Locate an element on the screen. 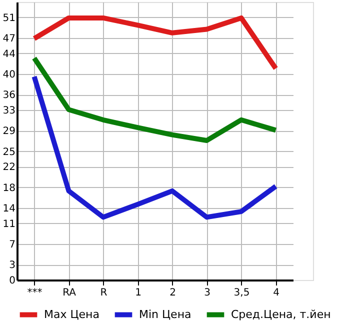  legend-label: Min Цена is located at coordinates (165, 314).